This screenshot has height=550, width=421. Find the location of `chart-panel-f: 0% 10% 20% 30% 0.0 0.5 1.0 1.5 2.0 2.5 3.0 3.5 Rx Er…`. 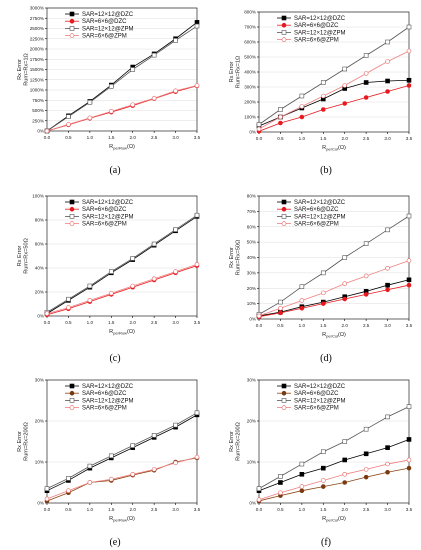

chart-panel-f: 0% 10% 20% 30% 0.0 0.5 1.0 1.5 2.0 2.5 3.0 3.5 Rx Er… is located at coordinates (321, 463).